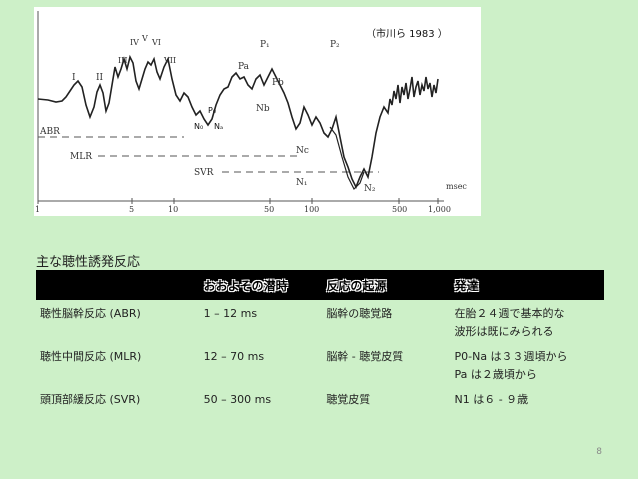 Image resolution: width=638 pixels, height=479 pixels. I want to click on header-latency: おおよその潜時, so click(245, 285).